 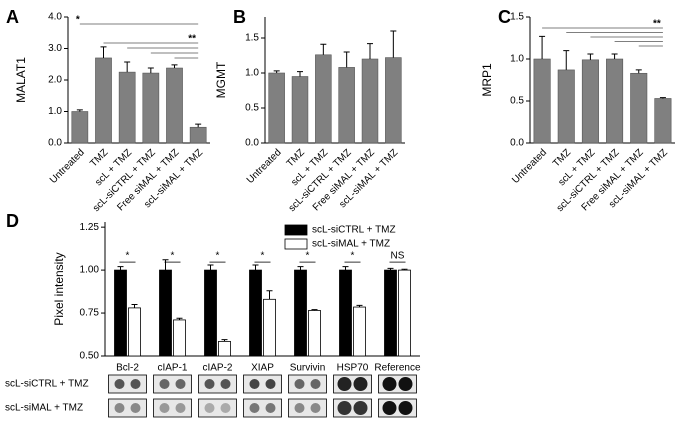 I want to click on y-tick-label: 0.5, so click(x=517, y=101).